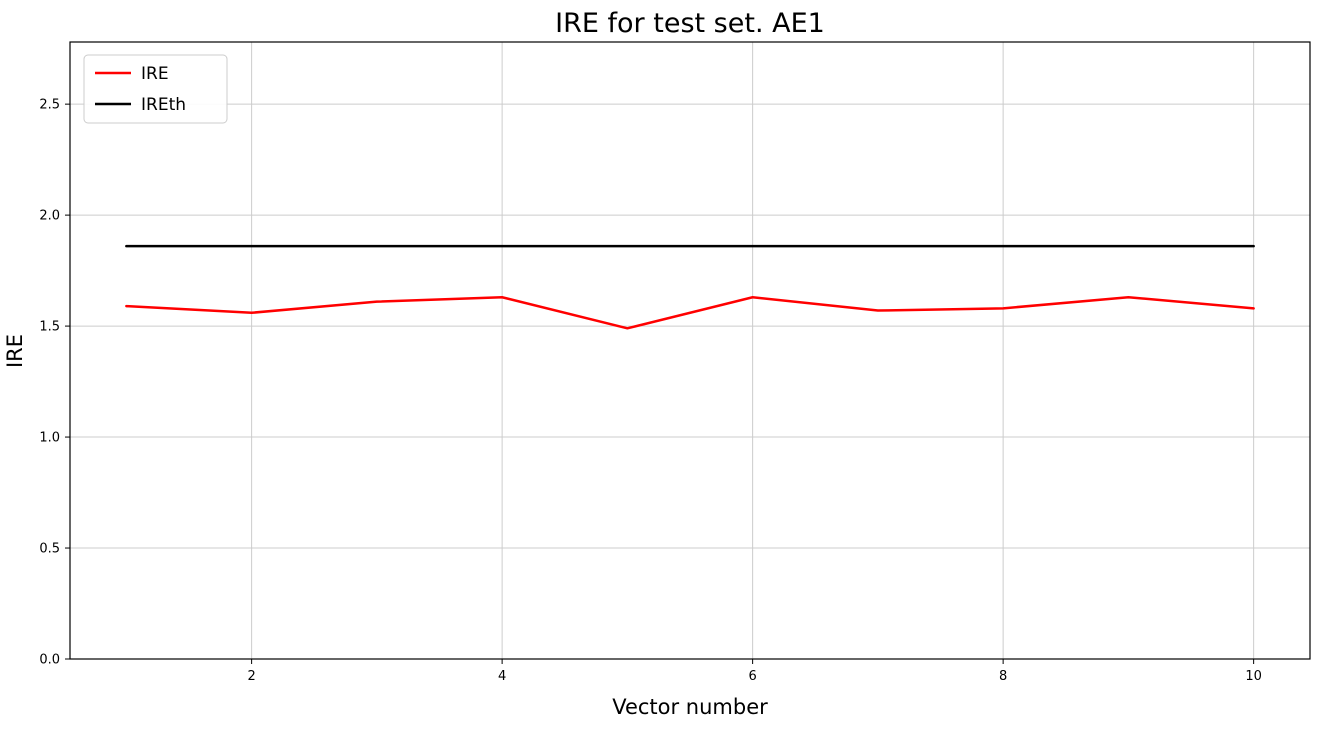 The width and height of the screenshot is (1325, 731). What do you see at coordinates (1253, 676) in the screenshot?
I see `x-tick-label: 10` at bounding box center [1253, 676].